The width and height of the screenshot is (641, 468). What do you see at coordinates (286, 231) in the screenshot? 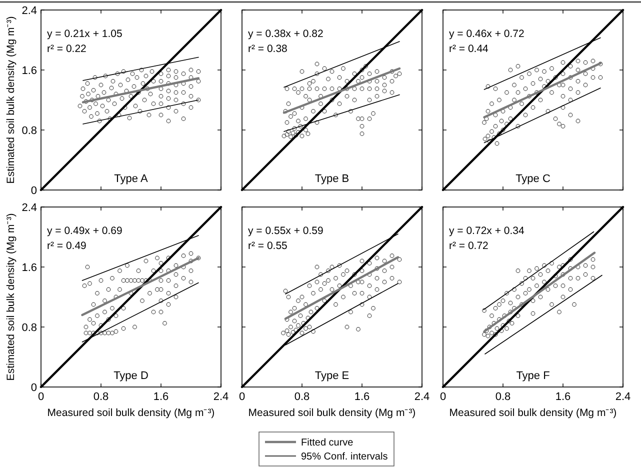
I see `annotation: y = 0.55x + 0.59` at bounding box center [286, 231].